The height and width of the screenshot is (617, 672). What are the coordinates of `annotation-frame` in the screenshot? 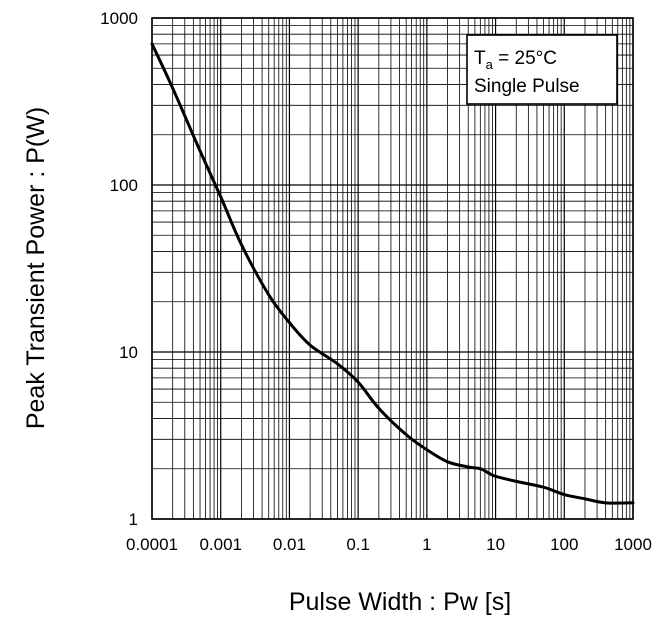 It's located at (542, 69).